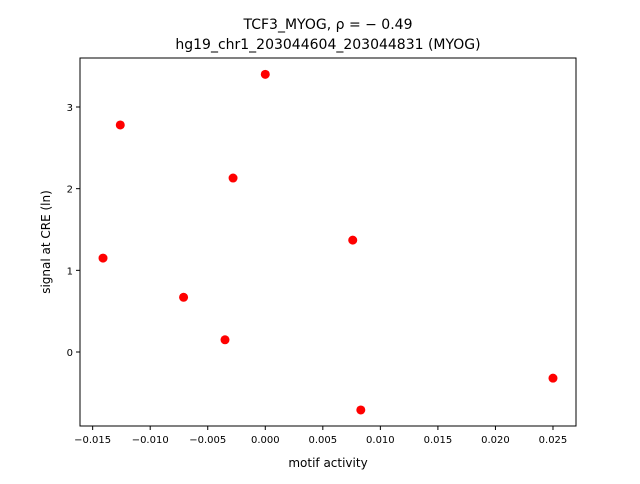  Describe the element at coordinates (495, 440) in the screenshot. I see `x-tick-label: 0.020` at that location.